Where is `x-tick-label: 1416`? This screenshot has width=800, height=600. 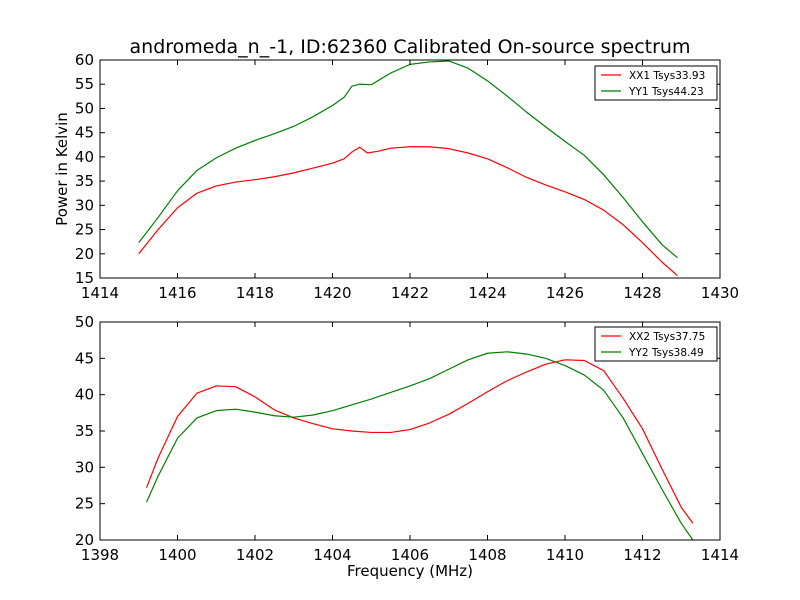 x-tick-label: 1416 is located at coordinates (177, 293).